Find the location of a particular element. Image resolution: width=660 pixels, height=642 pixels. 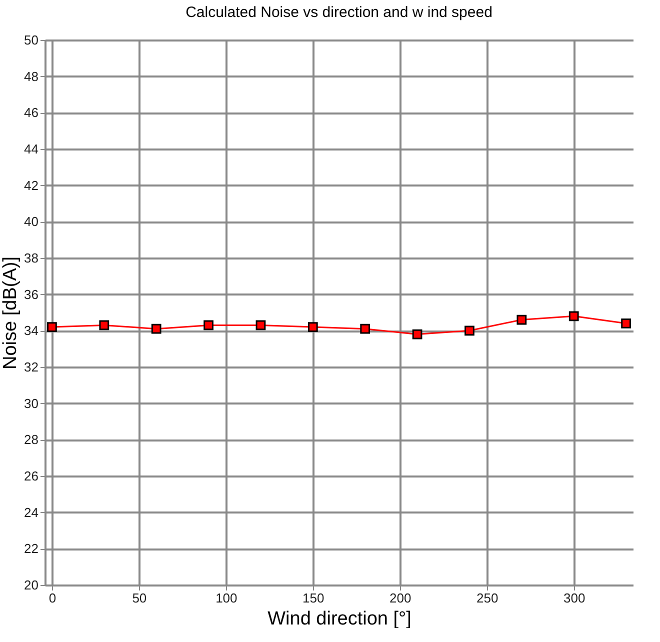

y-axis-title: Noise [dB(A)] is located at coordinates (11, 313).